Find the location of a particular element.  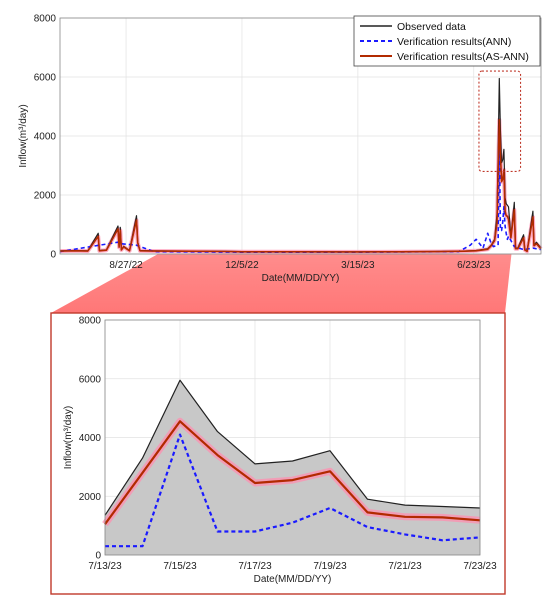

overview-y-axis-title: Inflow(m³/day) is located at coordinates (23, 135).